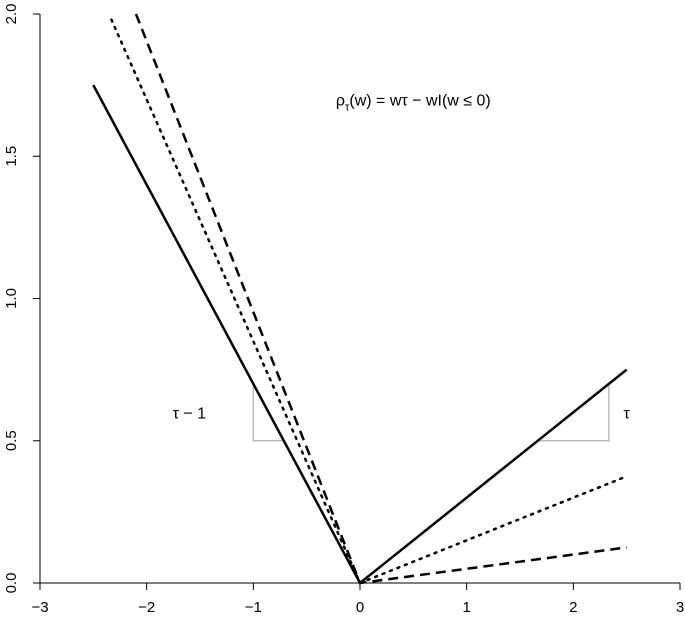 This screenshot has height=630, width=685. What do you see at coordinates (573, 607) in the screenshot?
I see `x-tick-label: 2` at bounding box center [573, 607].